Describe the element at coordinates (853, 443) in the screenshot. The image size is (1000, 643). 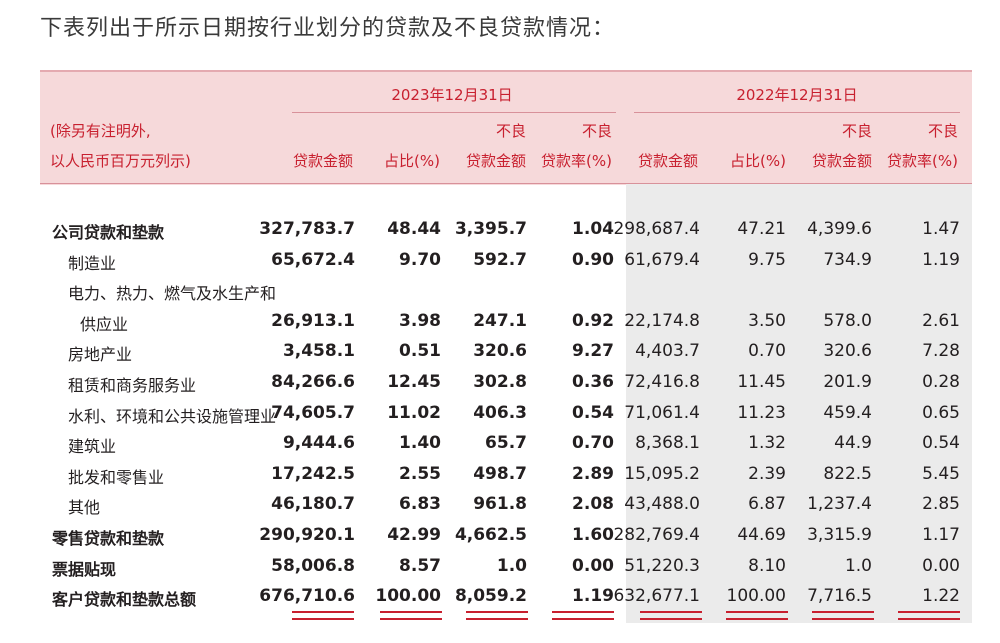
I see `cell-value: 44.9` at that location.